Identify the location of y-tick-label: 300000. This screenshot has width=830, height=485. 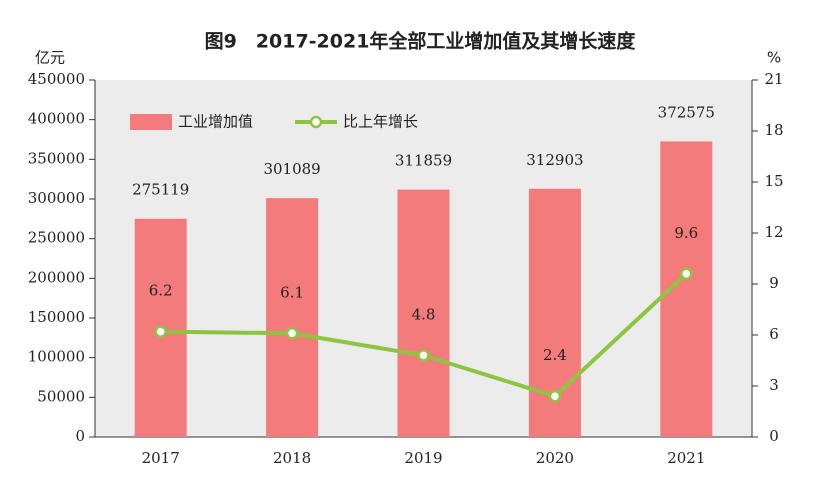
(56, 198).